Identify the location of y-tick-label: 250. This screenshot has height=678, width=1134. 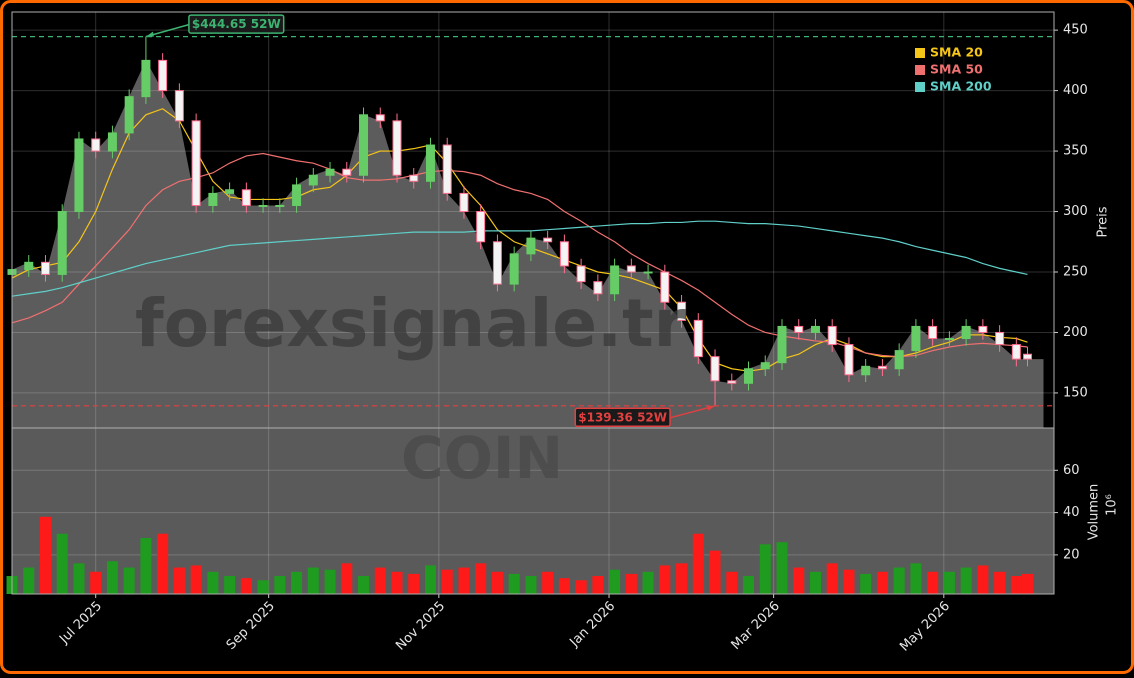
(1075, 272).